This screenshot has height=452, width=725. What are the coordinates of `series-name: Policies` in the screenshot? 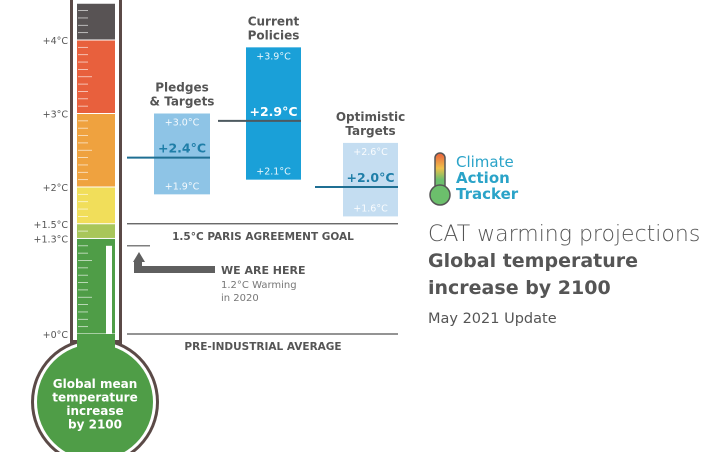 It's located at (274, 35).